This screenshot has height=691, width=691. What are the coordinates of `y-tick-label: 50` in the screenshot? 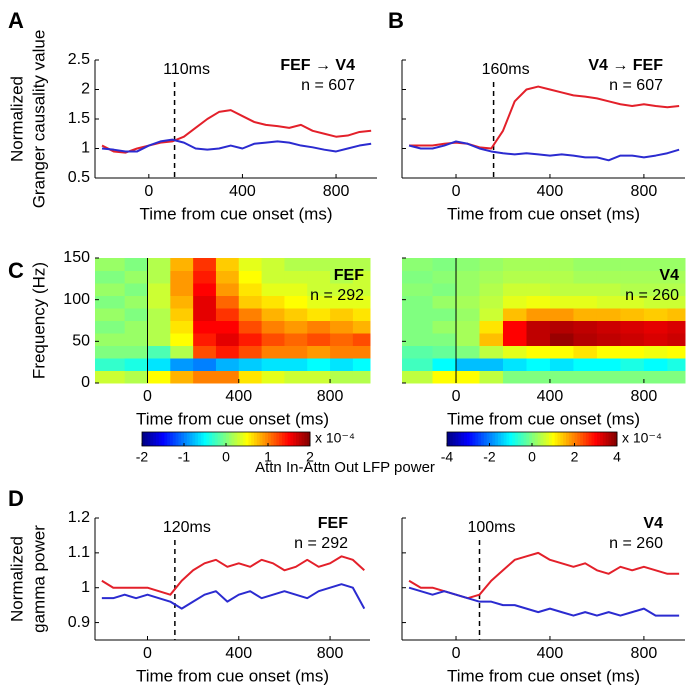 It's located at (81, 341).